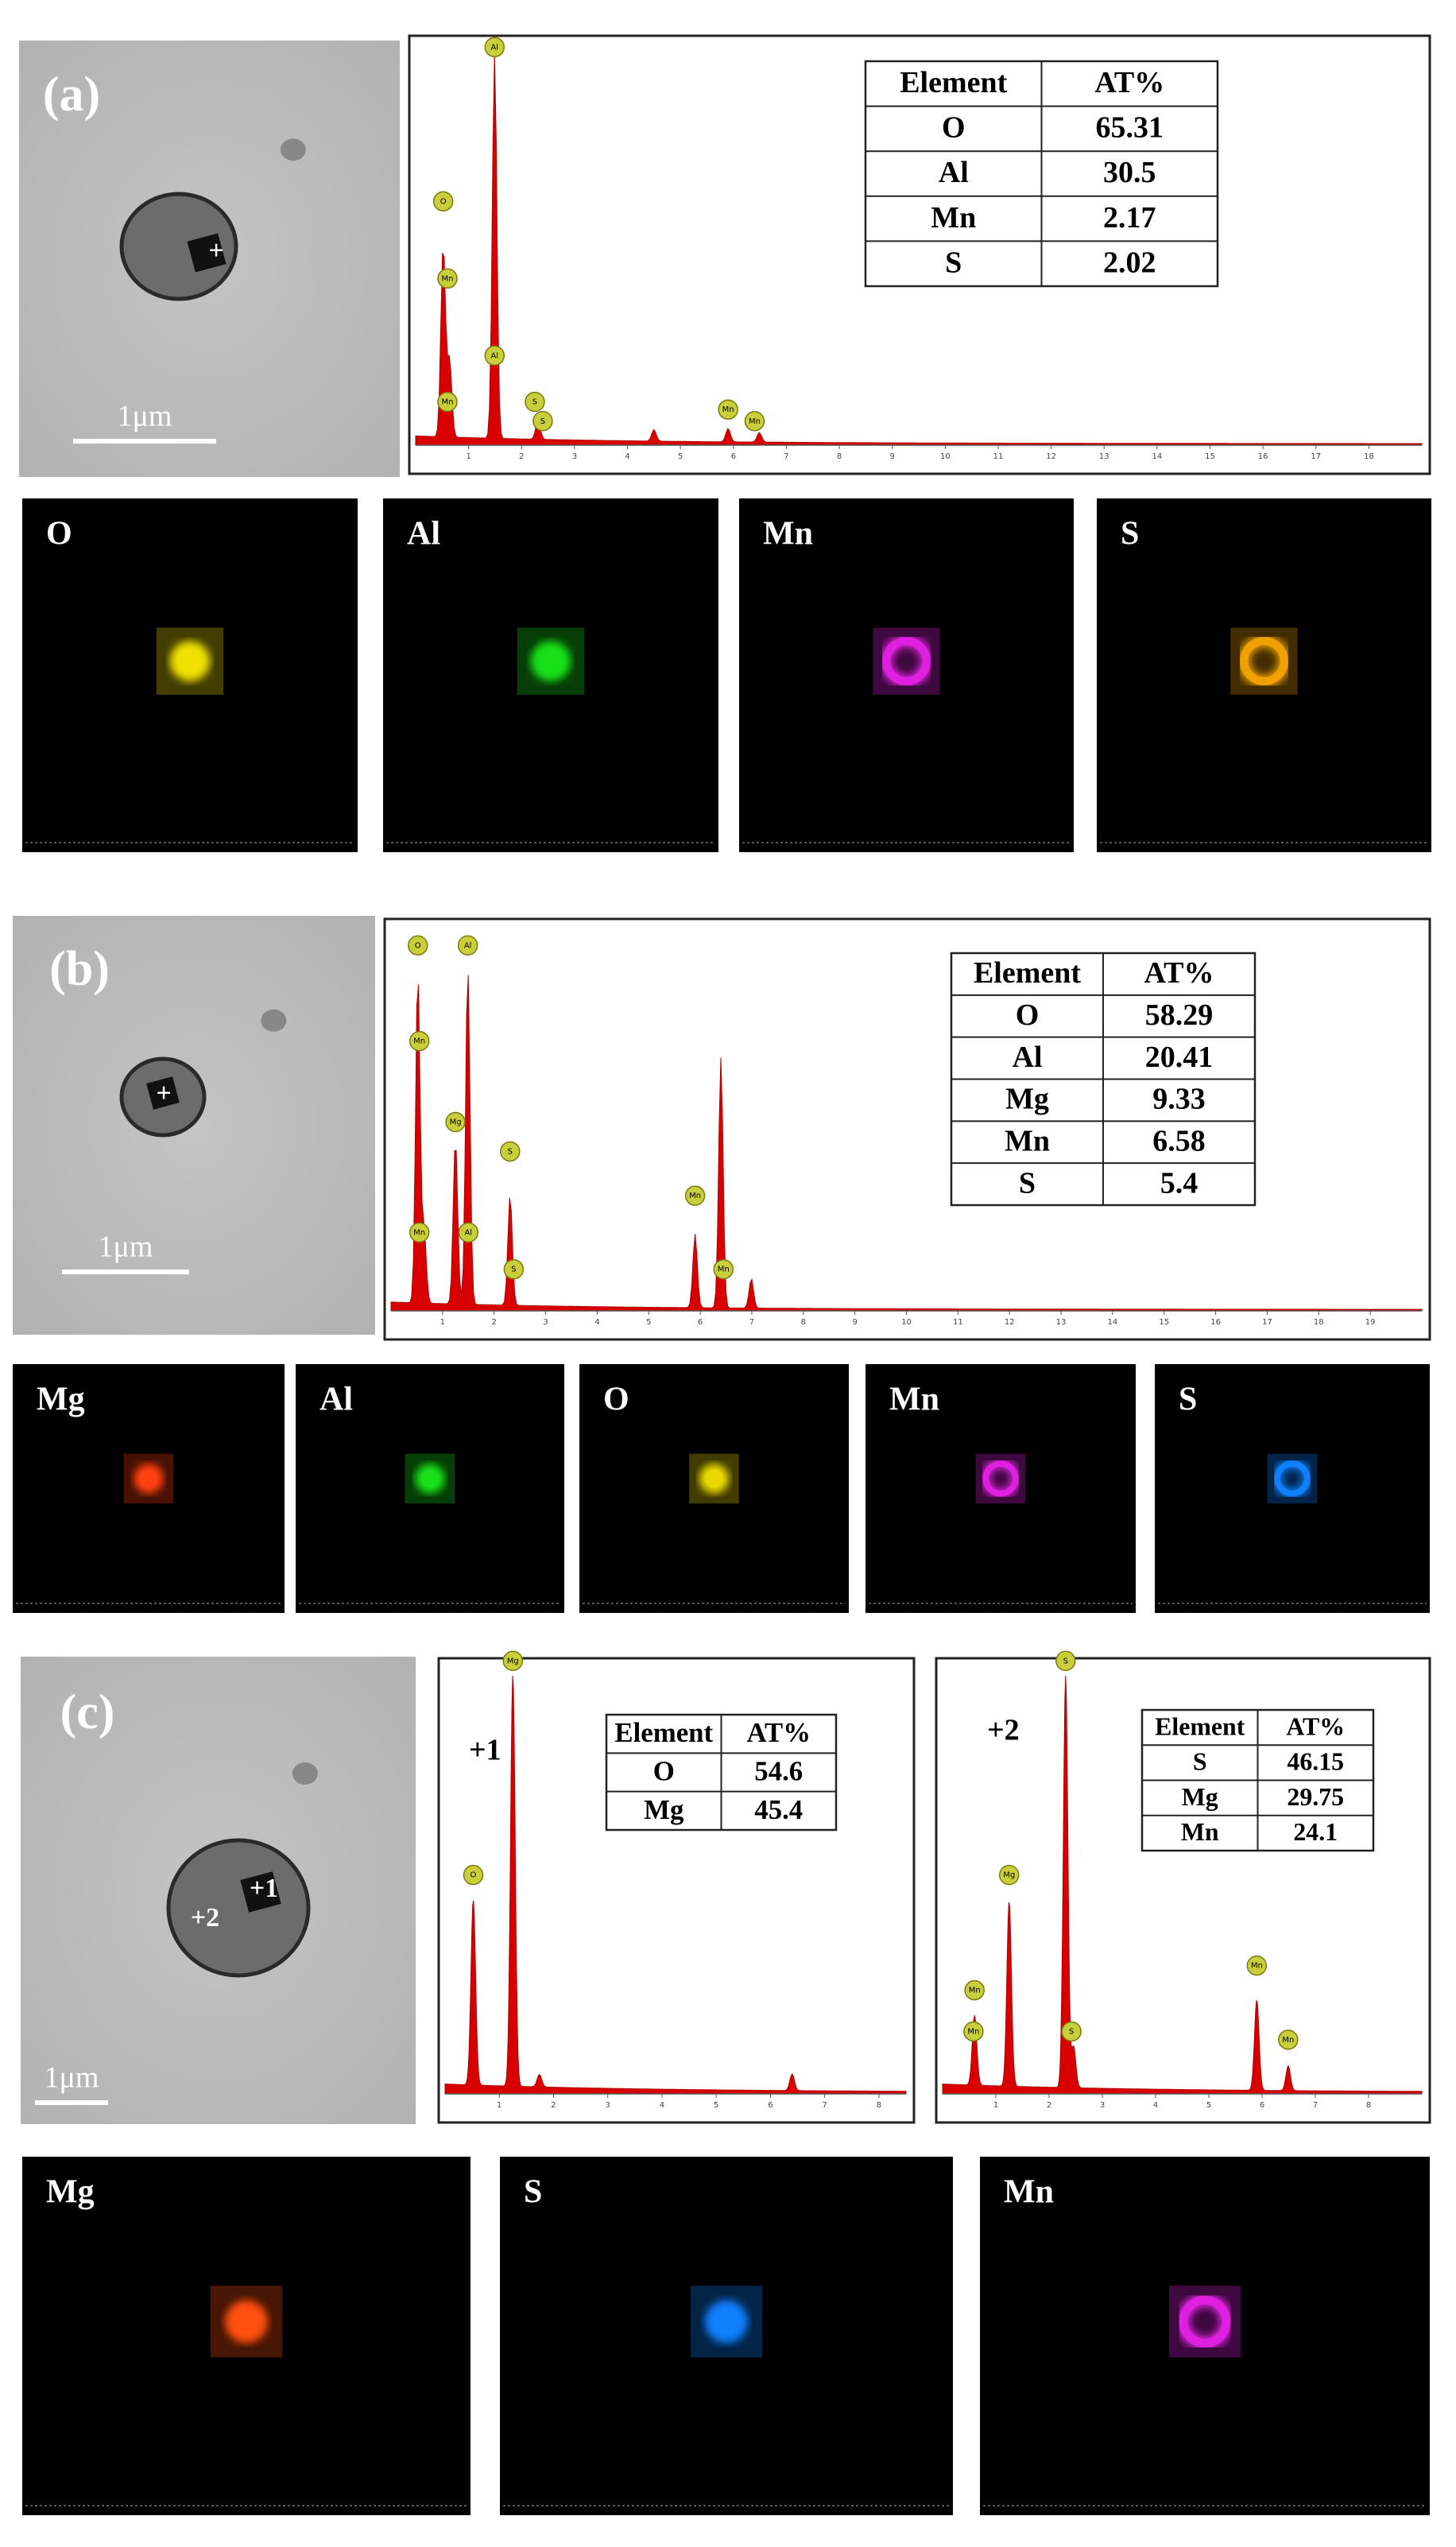 This screenshot has width=1456, height=2547. What do you see at coordinates (906, 1322) in the screenshot?
I see `x-tick-label: 10` at bounding box center [906, 1322].